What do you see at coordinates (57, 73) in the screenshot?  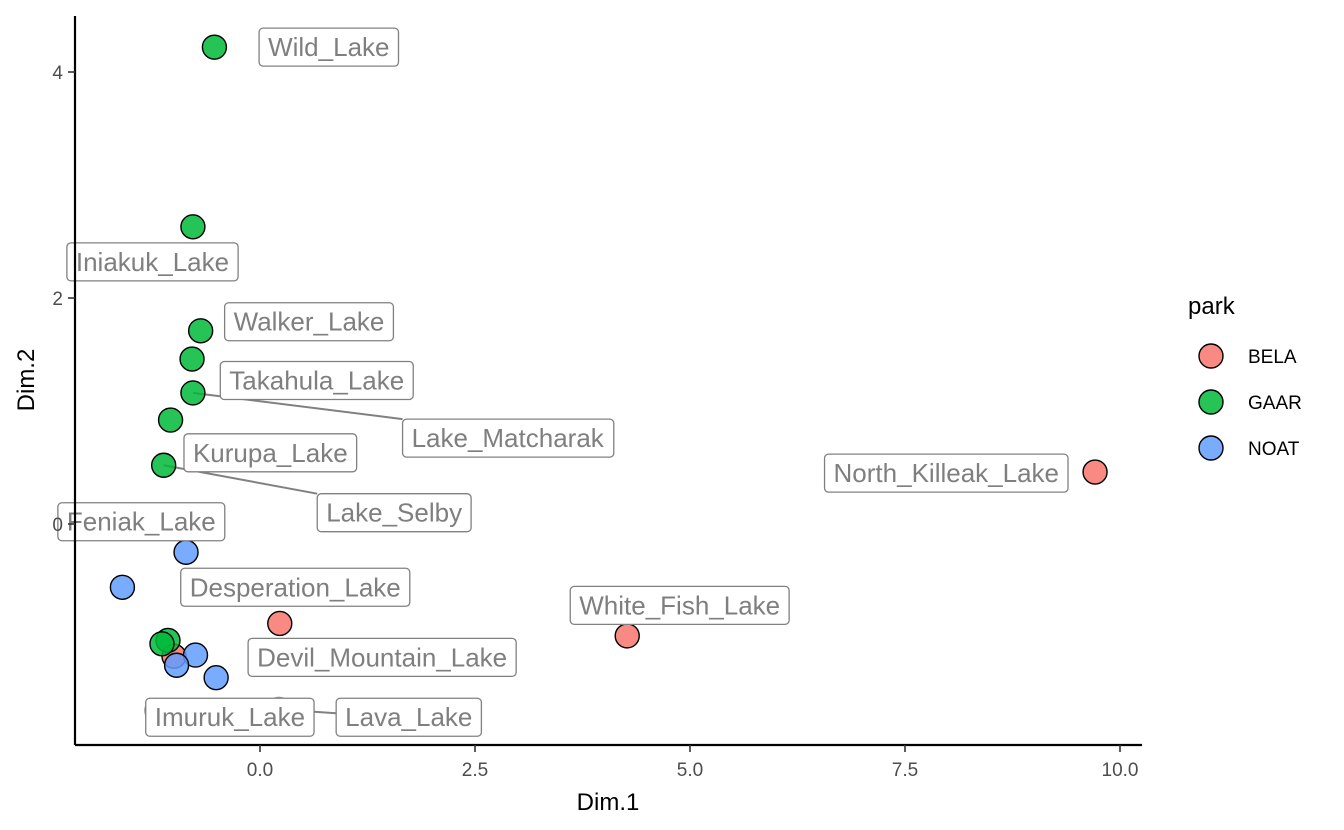 I see `y-tick-label: 4` at bounding box center [57, 73].